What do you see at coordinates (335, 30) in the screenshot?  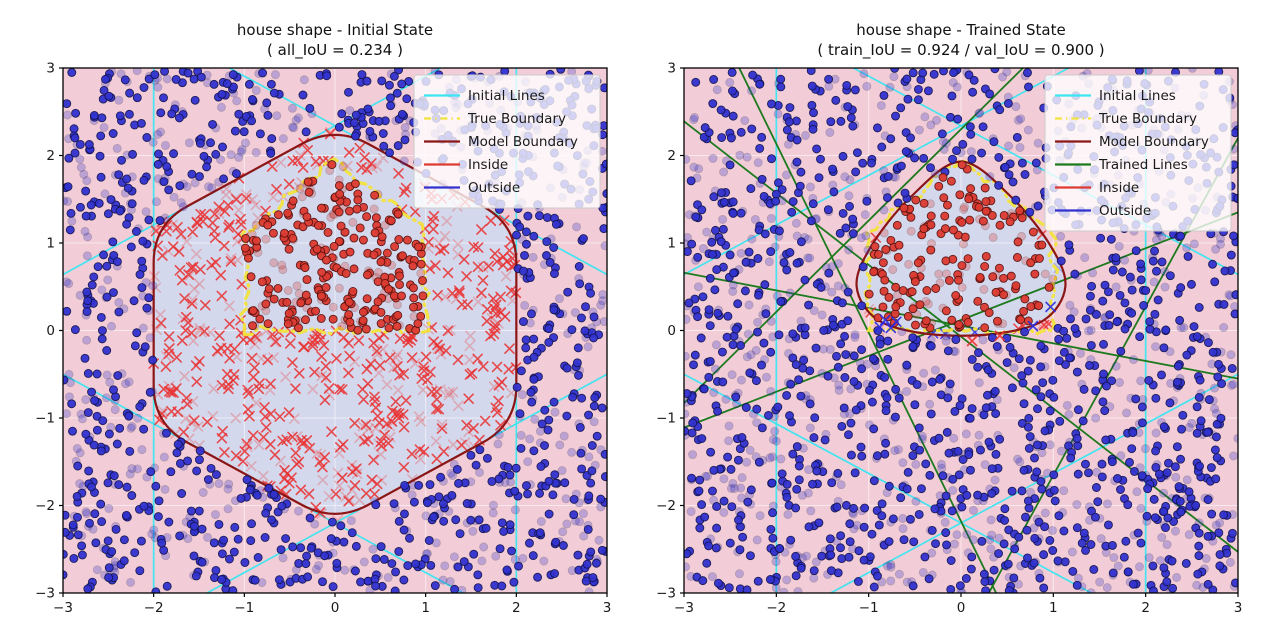 I see `left-plot-title-line1: house shape - Initial State` at bounding box center [335, 30].